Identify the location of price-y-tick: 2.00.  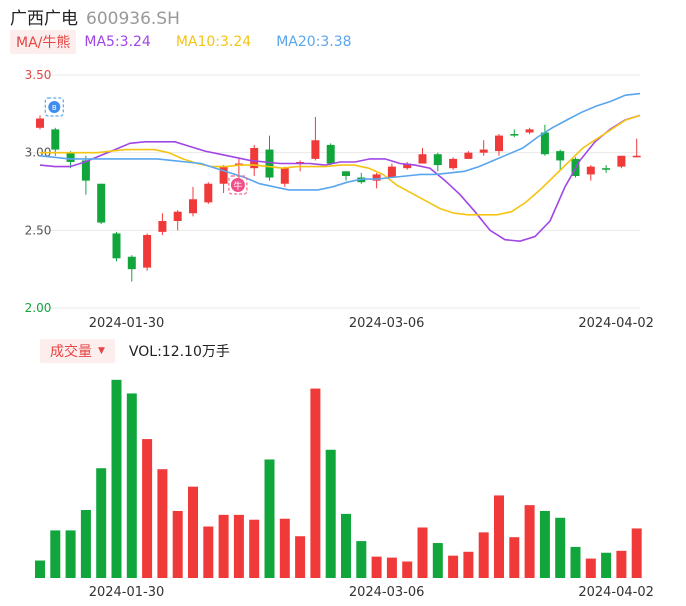
(38, 308).